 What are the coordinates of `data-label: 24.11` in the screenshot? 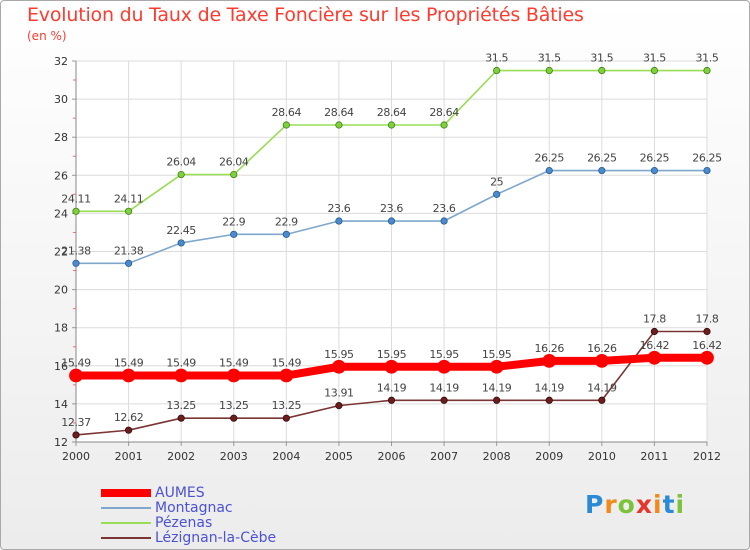 It's located at (76, 198).